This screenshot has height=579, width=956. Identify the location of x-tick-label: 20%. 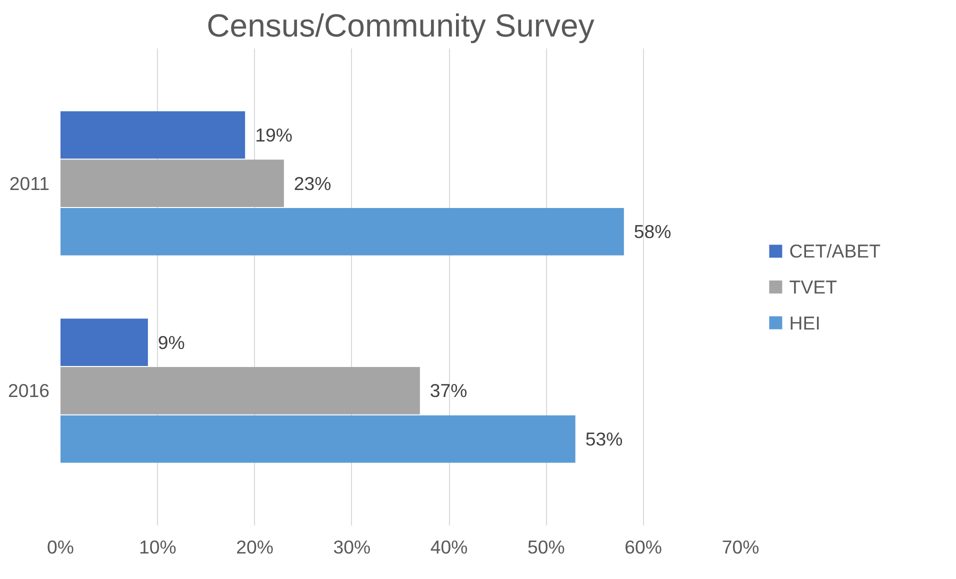
(255, 547).